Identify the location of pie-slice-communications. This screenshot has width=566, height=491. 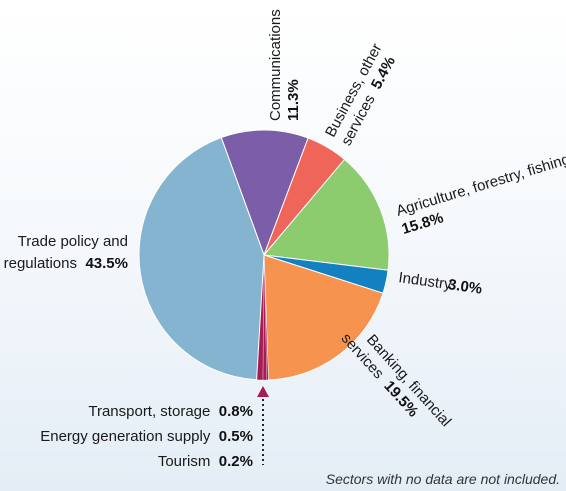
(264, 193).